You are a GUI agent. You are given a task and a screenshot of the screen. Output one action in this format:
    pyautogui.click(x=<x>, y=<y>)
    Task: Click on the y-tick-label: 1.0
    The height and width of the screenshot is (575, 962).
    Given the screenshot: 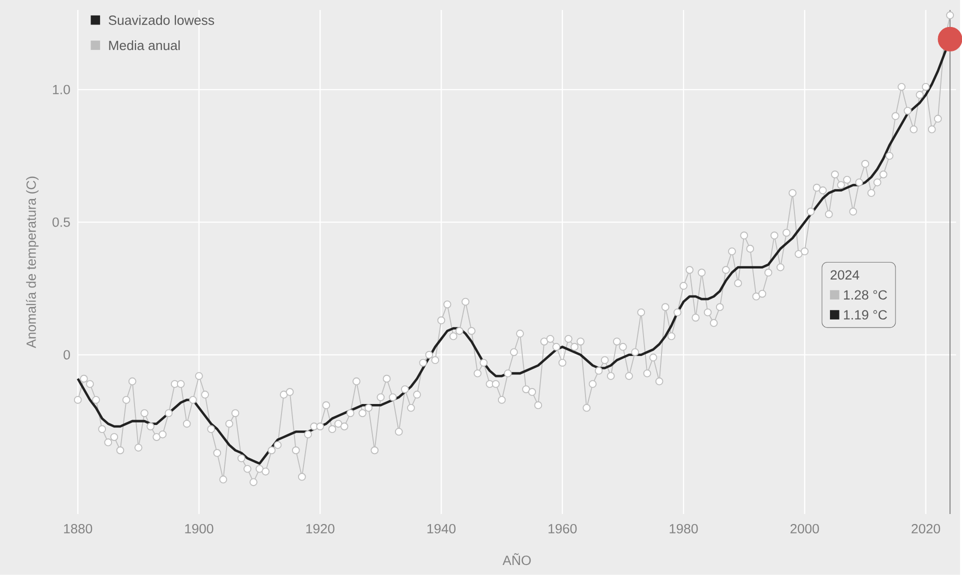 What is the action you would take?
    pyautogui.click(x=61, y=89)
    